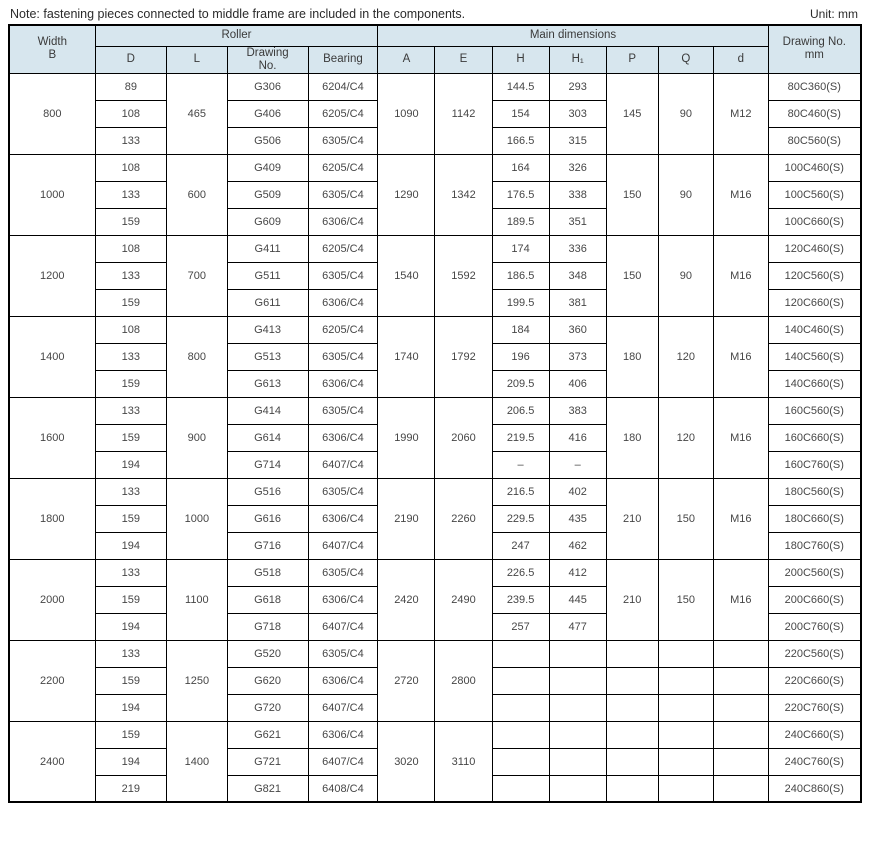  What do you see at coordinates (267, 59) in the screenshot?
I see `col-header-roller-drawing-no: Drawing No.` at bounding box center [267, 59].